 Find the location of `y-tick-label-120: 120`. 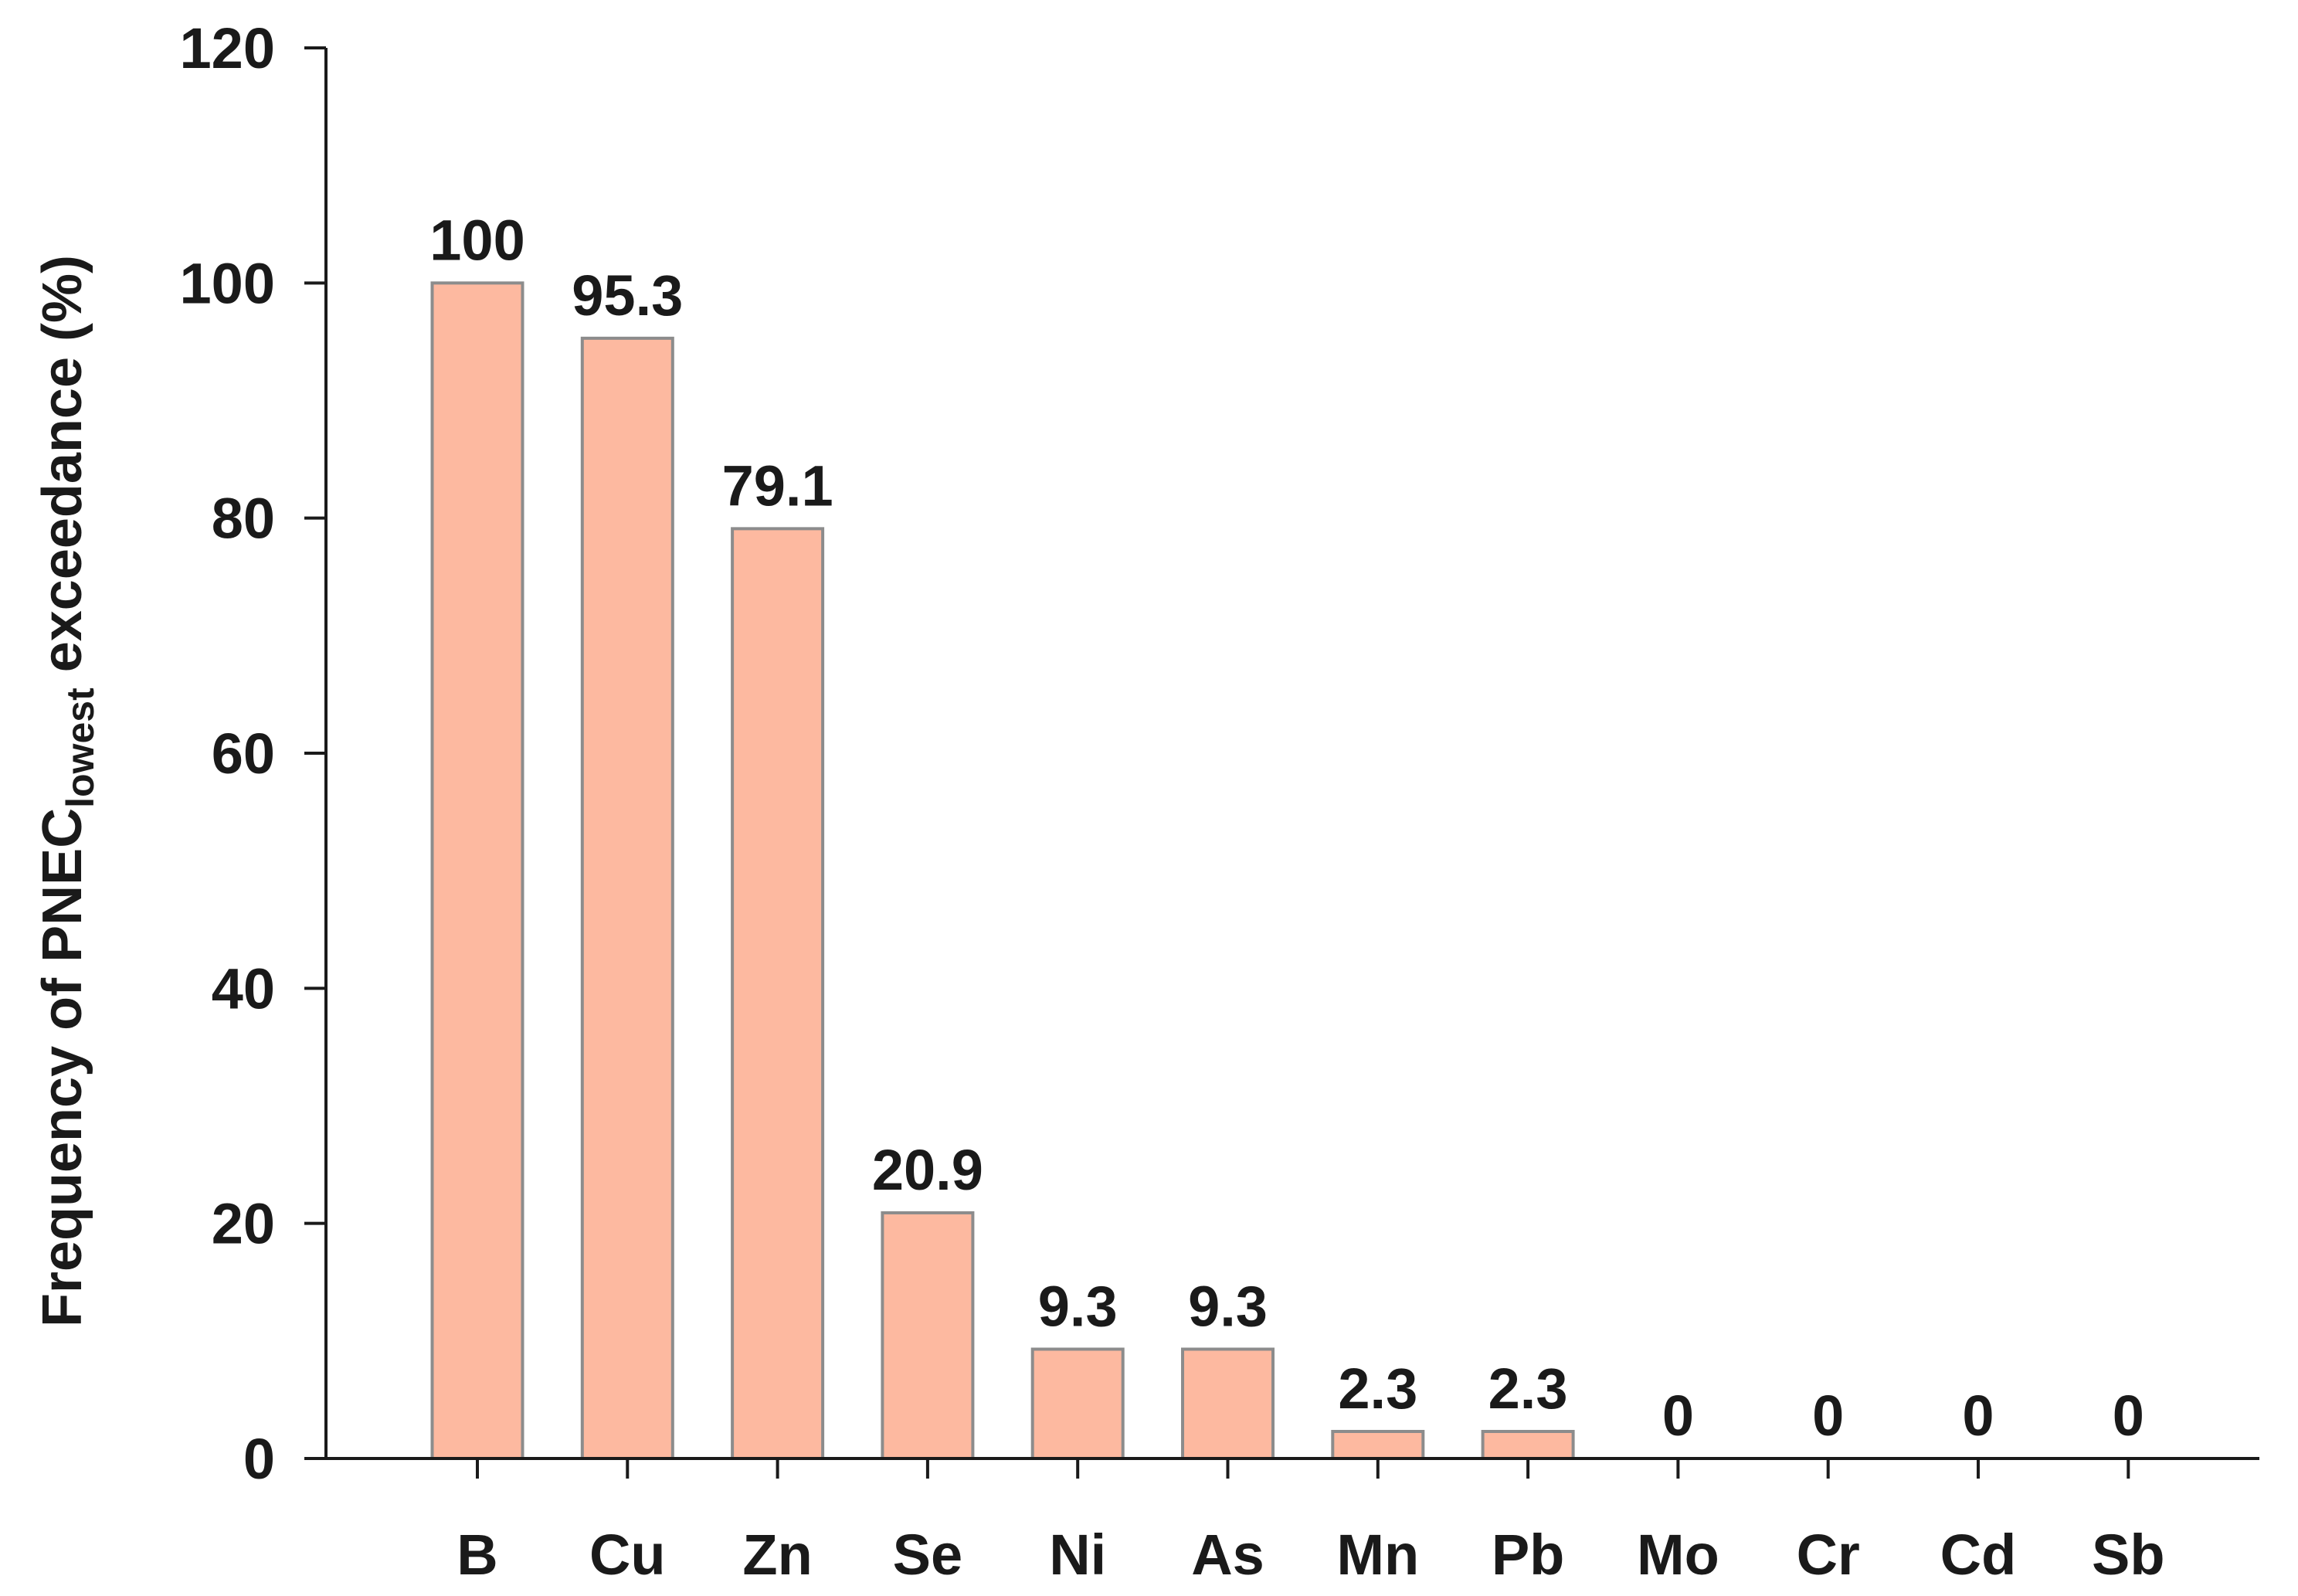

y-tick-label-120: 120 is located at coordinates (227, 48).